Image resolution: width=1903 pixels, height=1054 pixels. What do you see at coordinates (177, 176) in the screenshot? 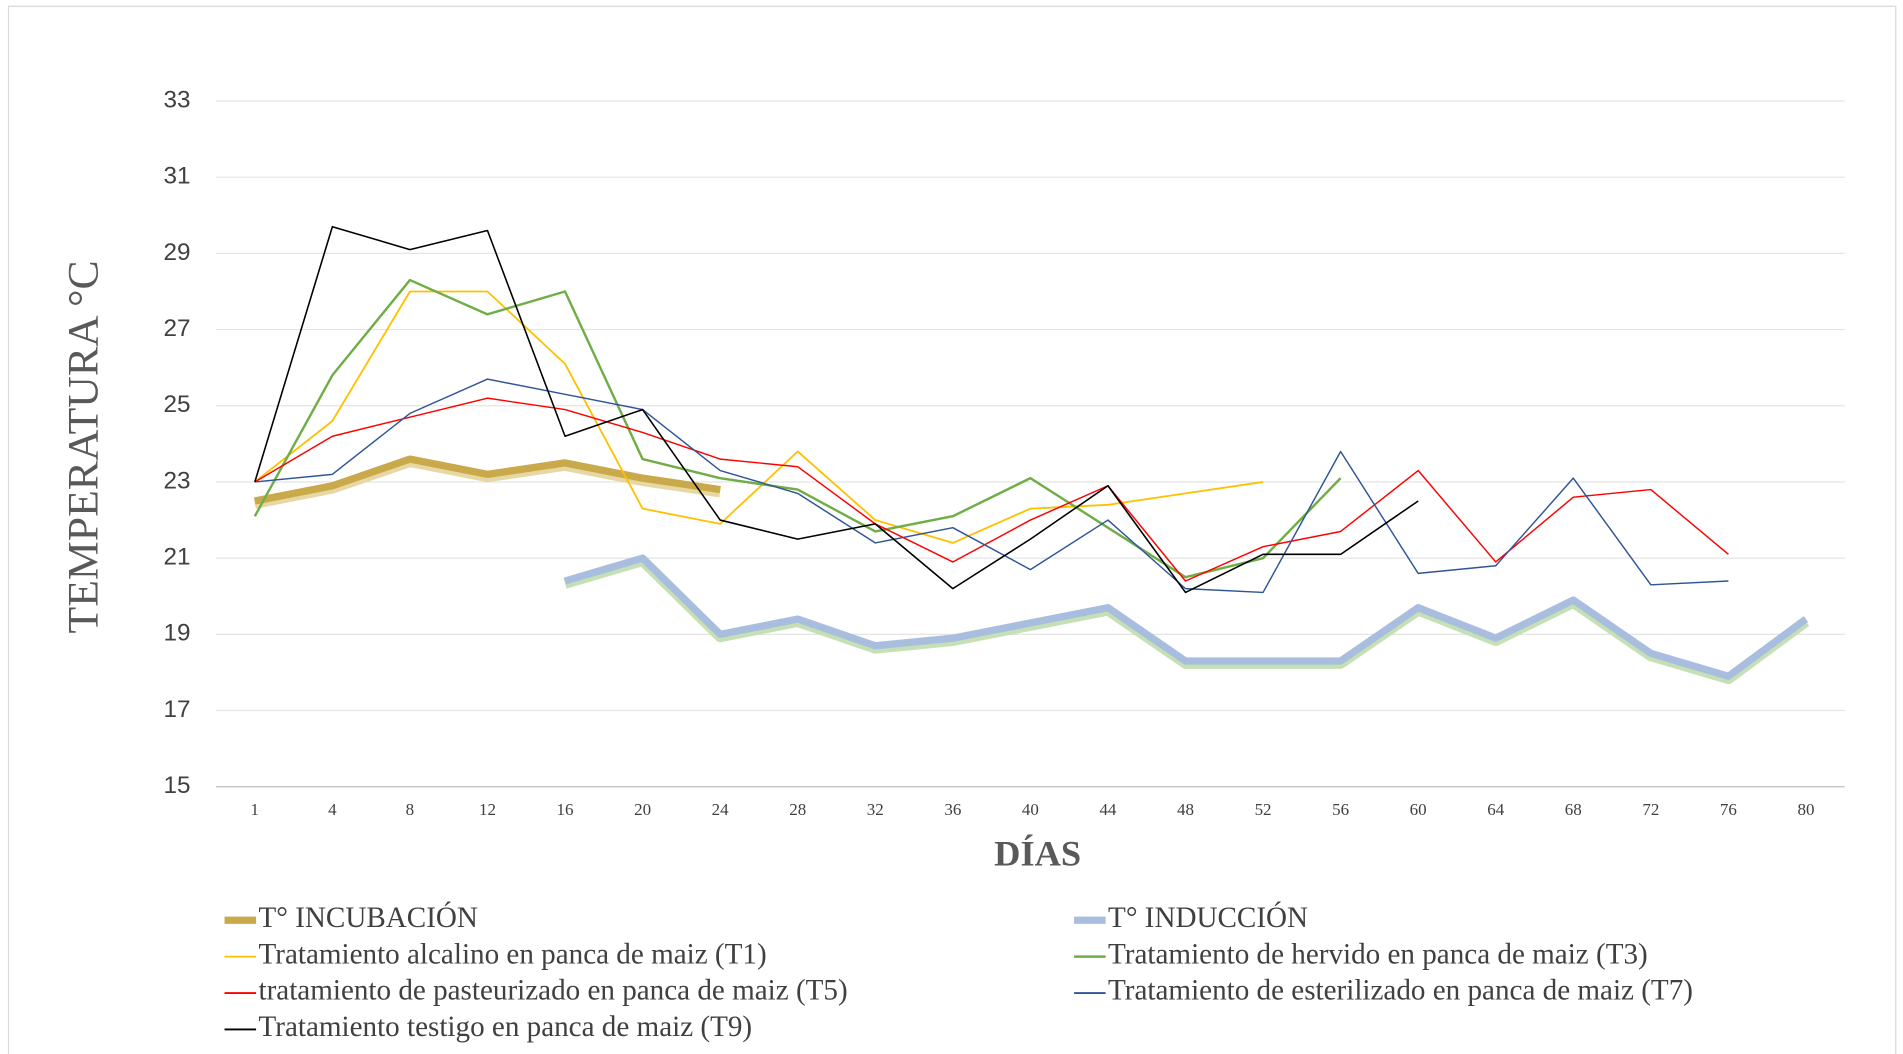
I see `y-tick-label: 31` at bounding box center [177, 176].